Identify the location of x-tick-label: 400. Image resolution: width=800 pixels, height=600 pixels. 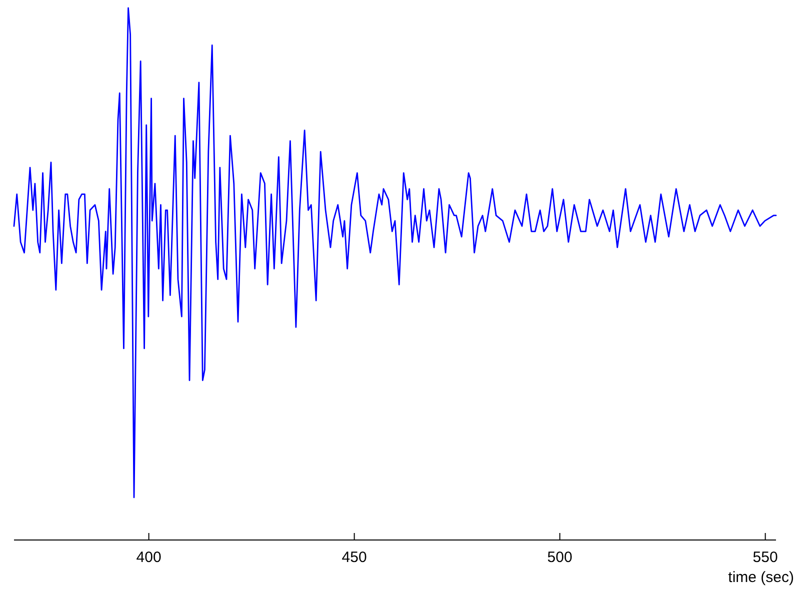
(149, 557).